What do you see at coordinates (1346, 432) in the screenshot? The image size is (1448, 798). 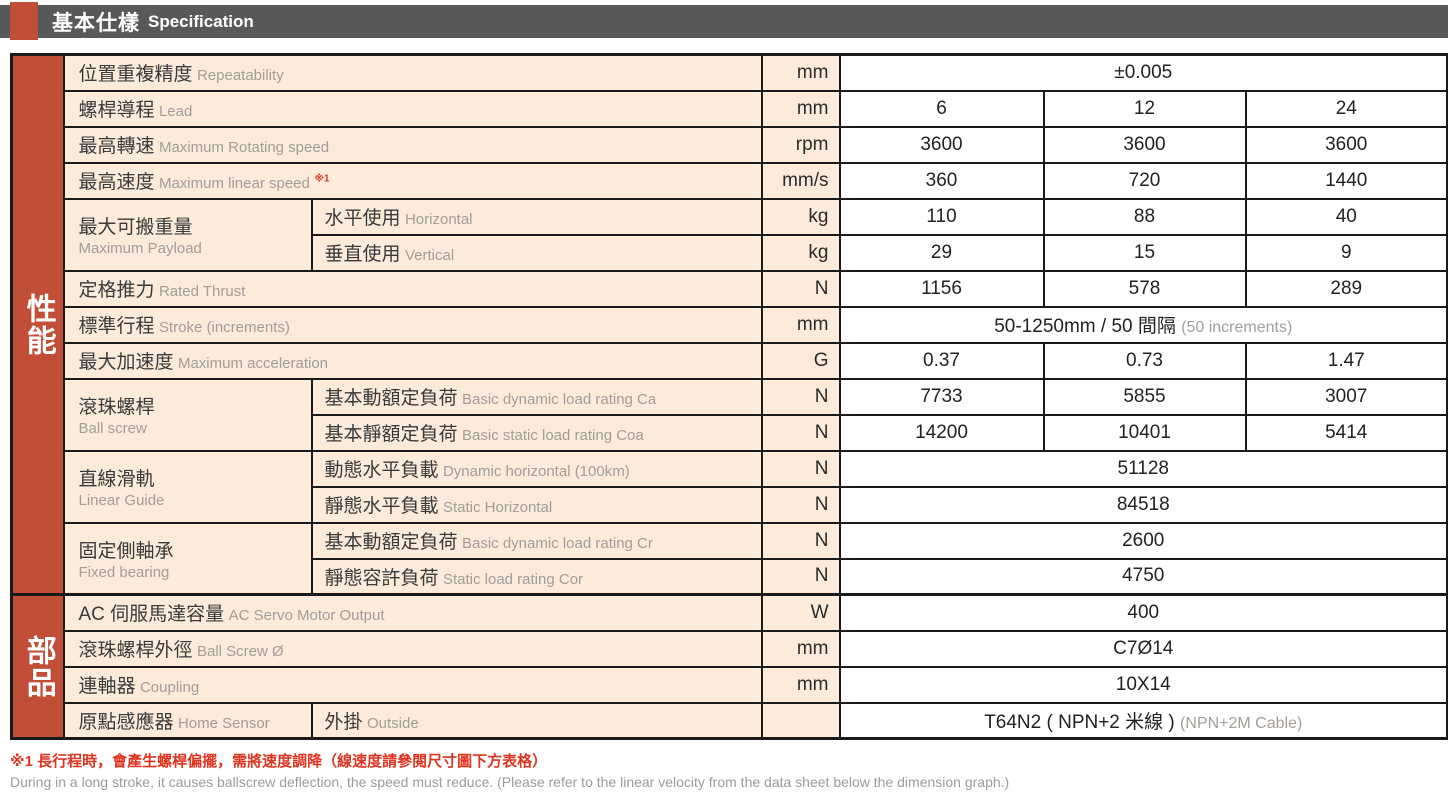 I see `value-coa-3: 5414` at bounding box center [1346, 432].